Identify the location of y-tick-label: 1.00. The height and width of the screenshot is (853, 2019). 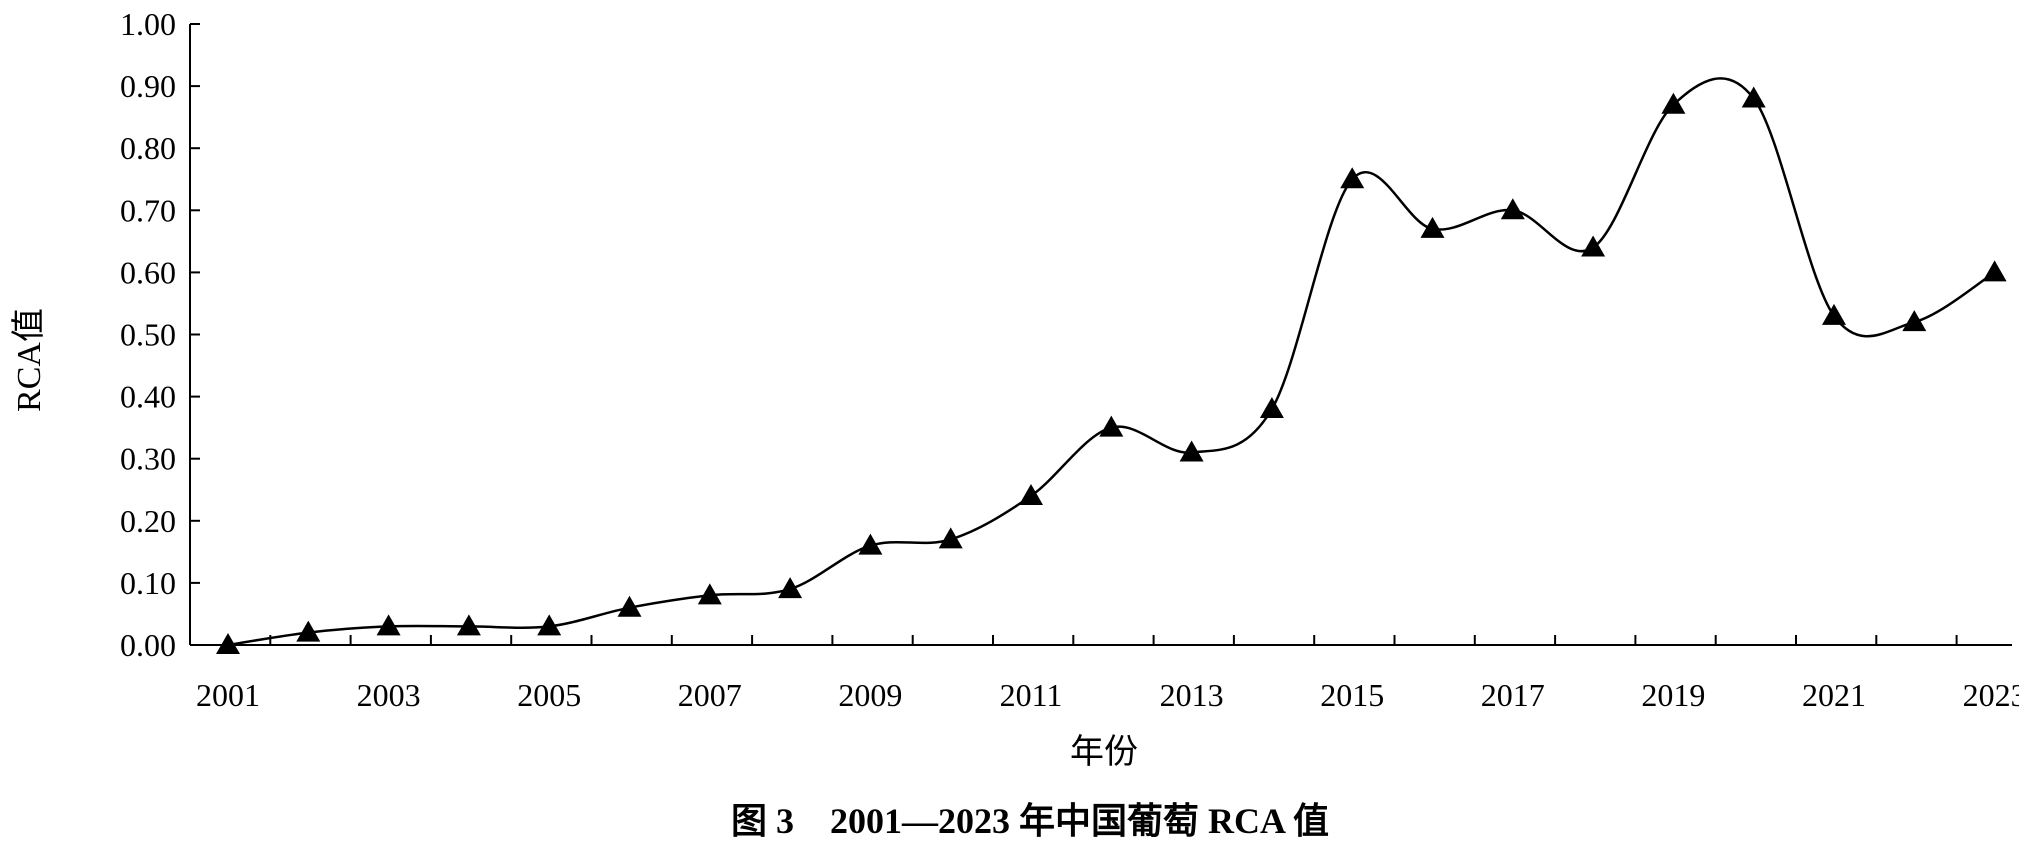
(148, 24).